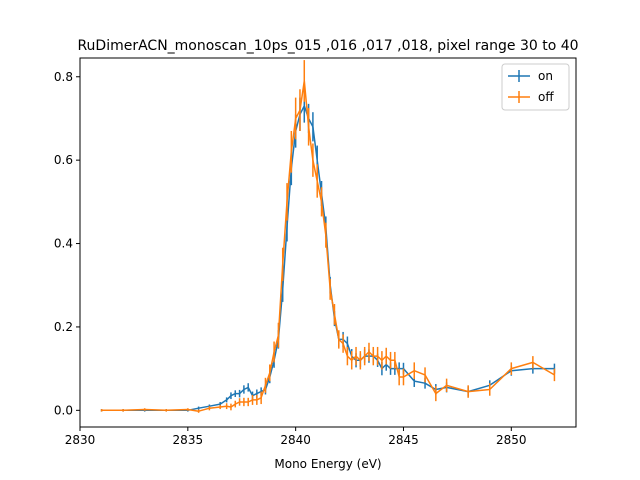 The width and height of the screenshot is (640, 480). Describe the element at coordinates (188, 440) in the screenshot. I see `x-tick-label: 2835` at that location.